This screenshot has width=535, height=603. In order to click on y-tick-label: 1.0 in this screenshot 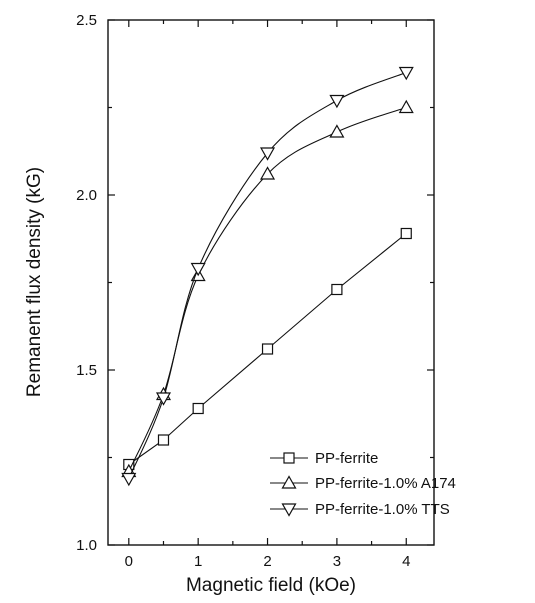, I will do `click(86, 545)`.